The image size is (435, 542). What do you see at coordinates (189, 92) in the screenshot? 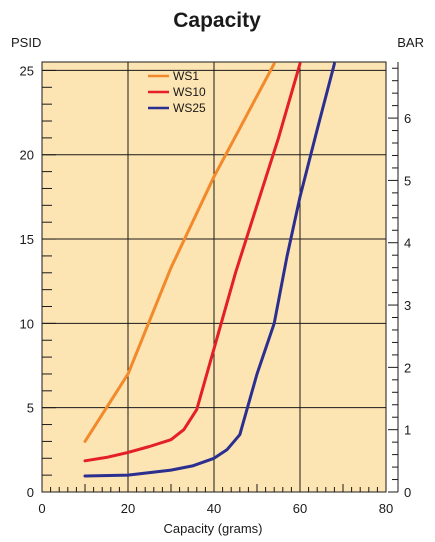
I see `legend-label-ws10: WS10` at bounding box center [189, 92].